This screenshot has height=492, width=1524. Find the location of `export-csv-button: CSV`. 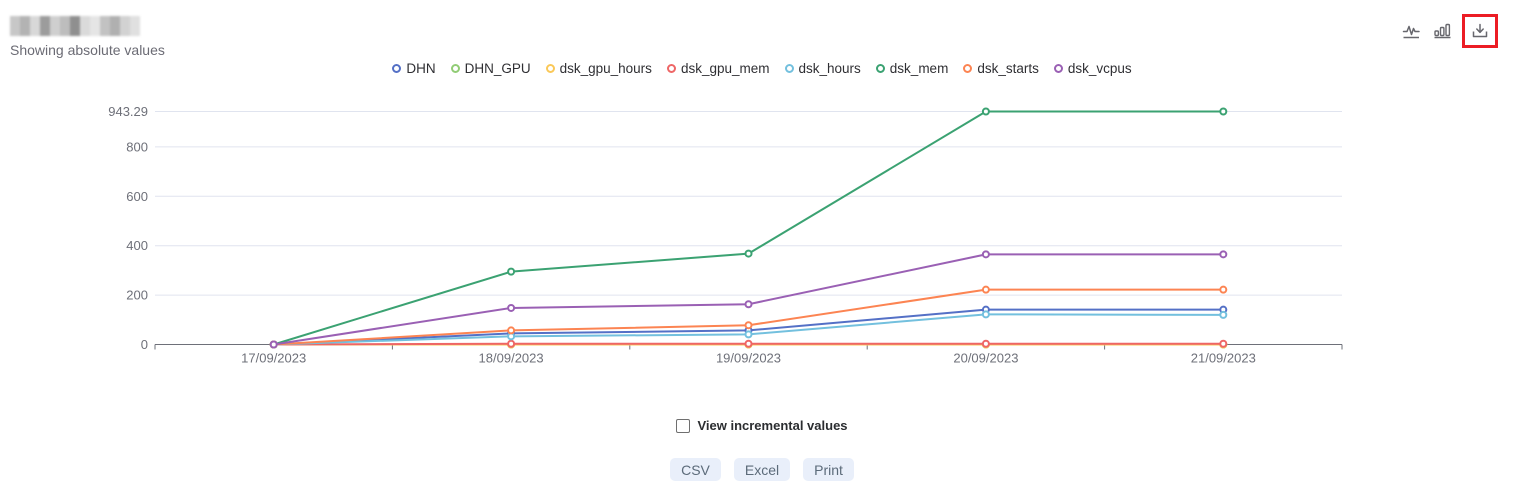

export-csv-button: CSV is located at coordinates (695, 469).